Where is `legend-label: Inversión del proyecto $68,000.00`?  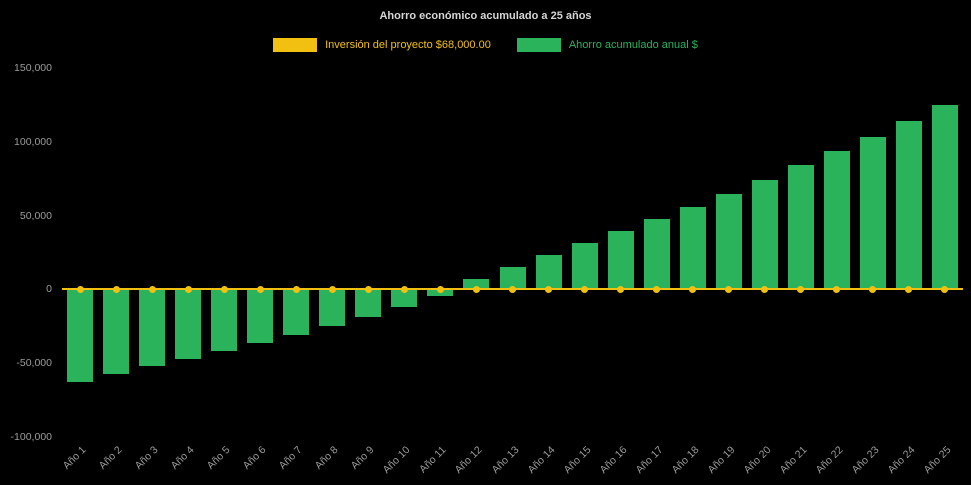 legend-label: Inversión del proyecto $68,000.00 is located at coordinates (408, 45).